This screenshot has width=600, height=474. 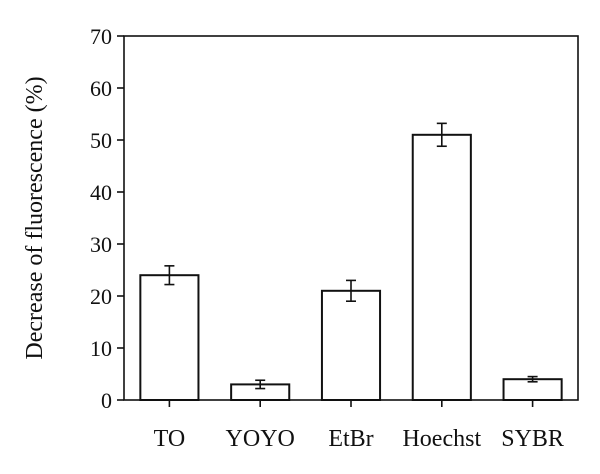 What do you see at coordinates (441, 267) in the screenshot?
I see `bar-hoechst` at bounding box center [441, 267].